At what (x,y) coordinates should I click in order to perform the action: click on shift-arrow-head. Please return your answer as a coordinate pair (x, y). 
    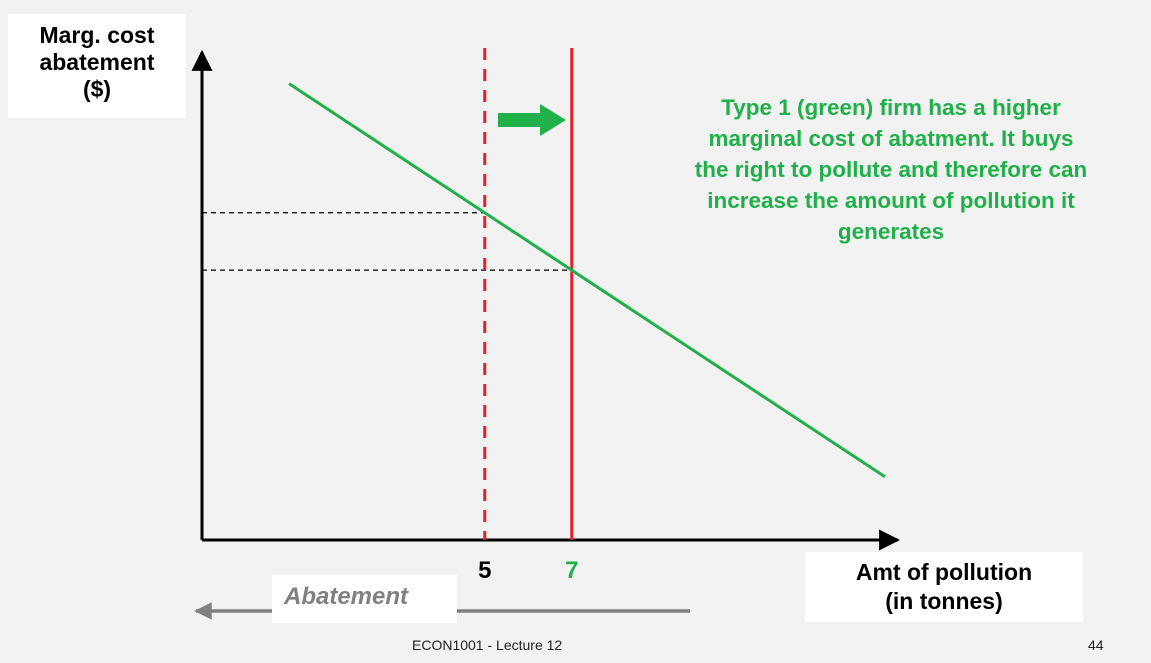
    Looking at the image, I should click on (553, 120).